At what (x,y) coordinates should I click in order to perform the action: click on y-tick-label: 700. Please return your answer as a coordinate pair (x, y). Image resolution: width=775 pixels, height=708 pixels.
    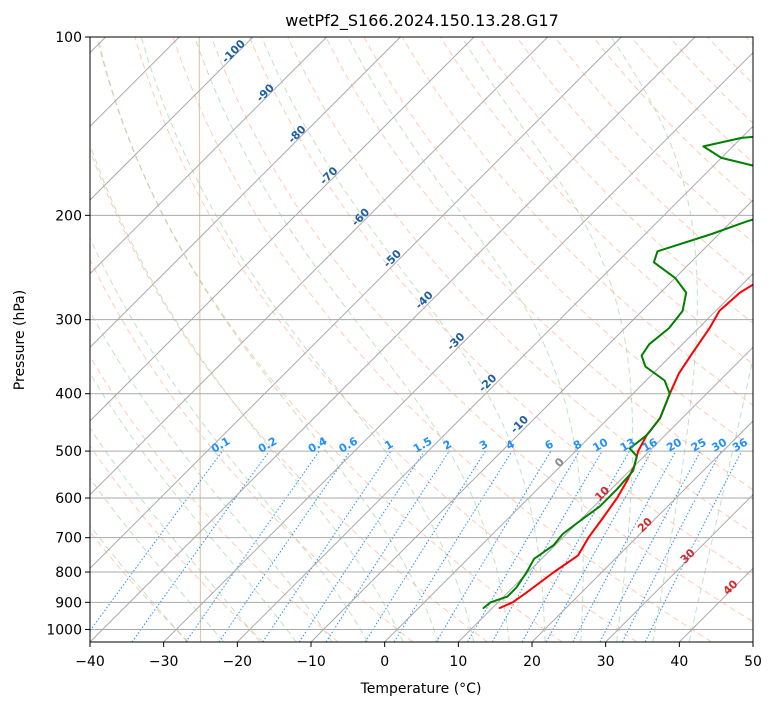
    Looking at the image, I should click on (68, 539).